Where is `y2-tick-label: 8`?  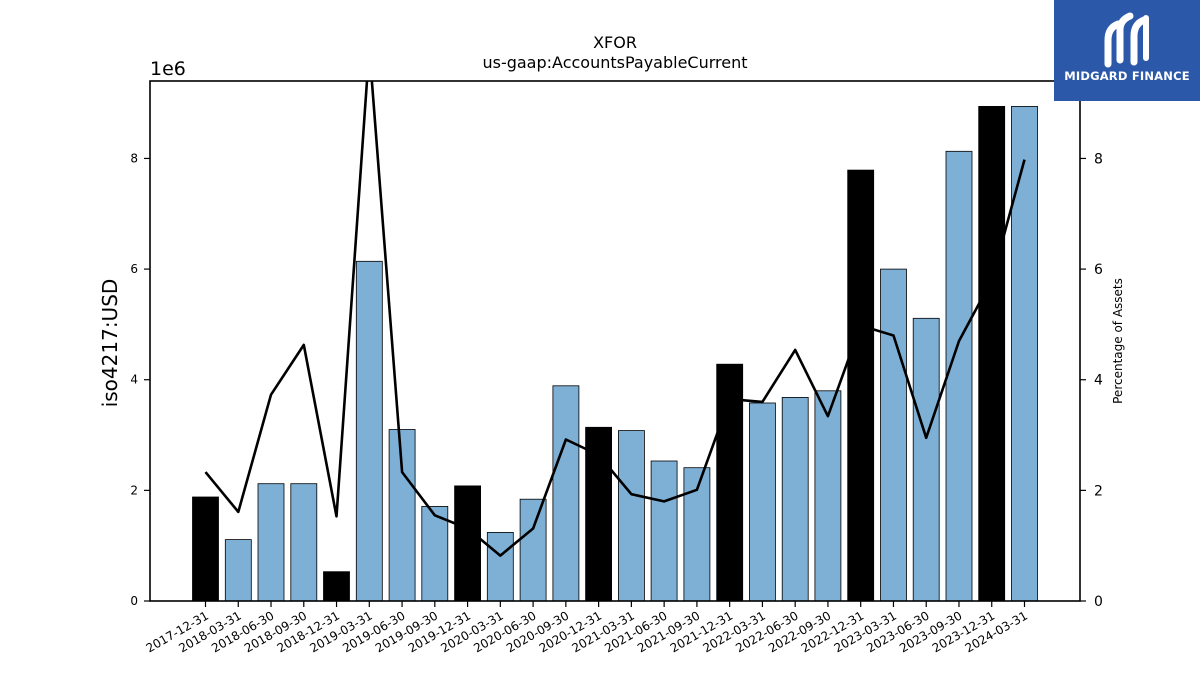 y2-tick-label: 8 is located at coordinates (1098, 159).